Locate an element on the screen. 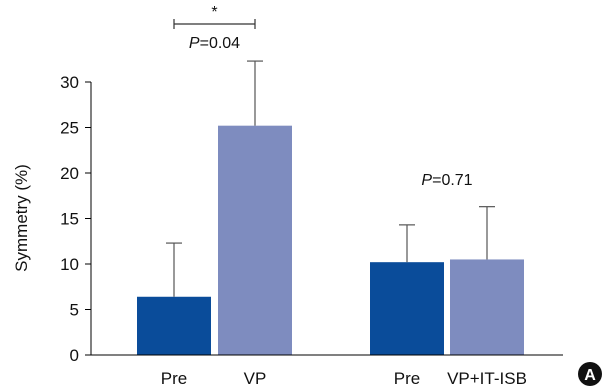  p-value-label: P=0.71 is located at coordinates (446, 180).